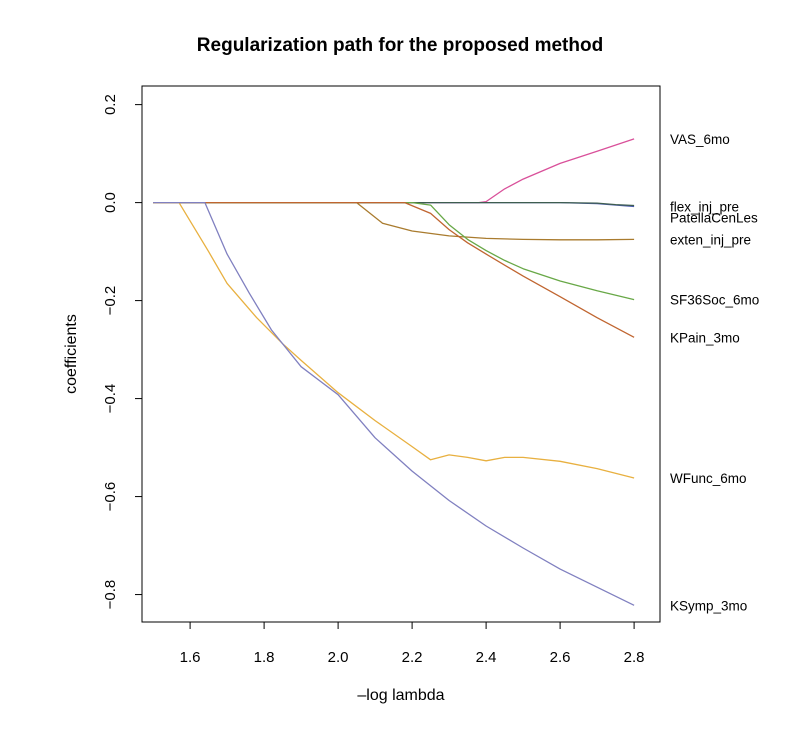  What do you see at coordinates (560, 657) in the screenshot?
I see `x-tick-label: 2.6` at bounding box center [560, 657].